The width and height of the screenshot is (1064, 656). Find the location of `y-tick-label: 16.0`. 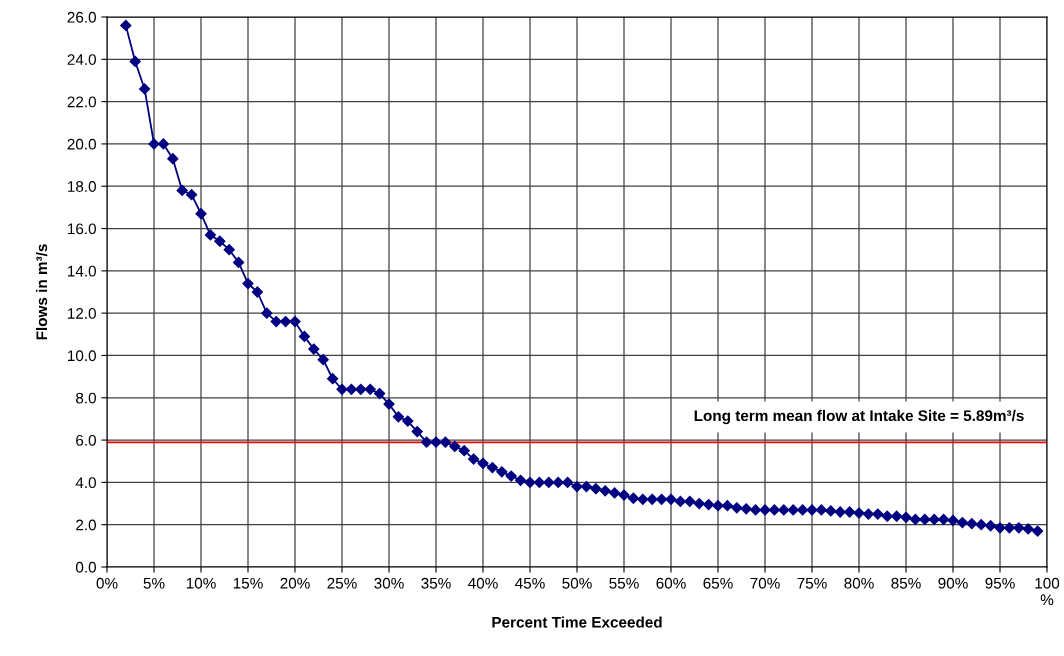

y-tick-label: 16.0 is located at coordinates (82, 229).